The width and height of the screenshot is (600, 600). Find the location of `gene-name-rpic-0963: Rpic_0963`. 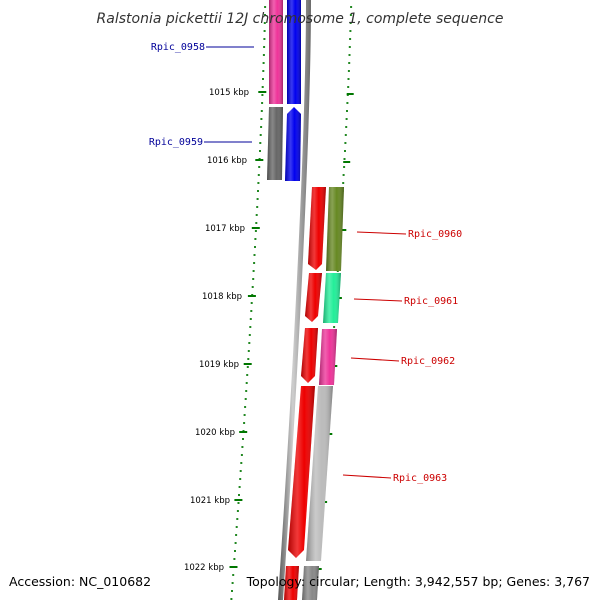

gene-name-rpic-0963: Rpic_0963 is located at coordinates (420, 478).